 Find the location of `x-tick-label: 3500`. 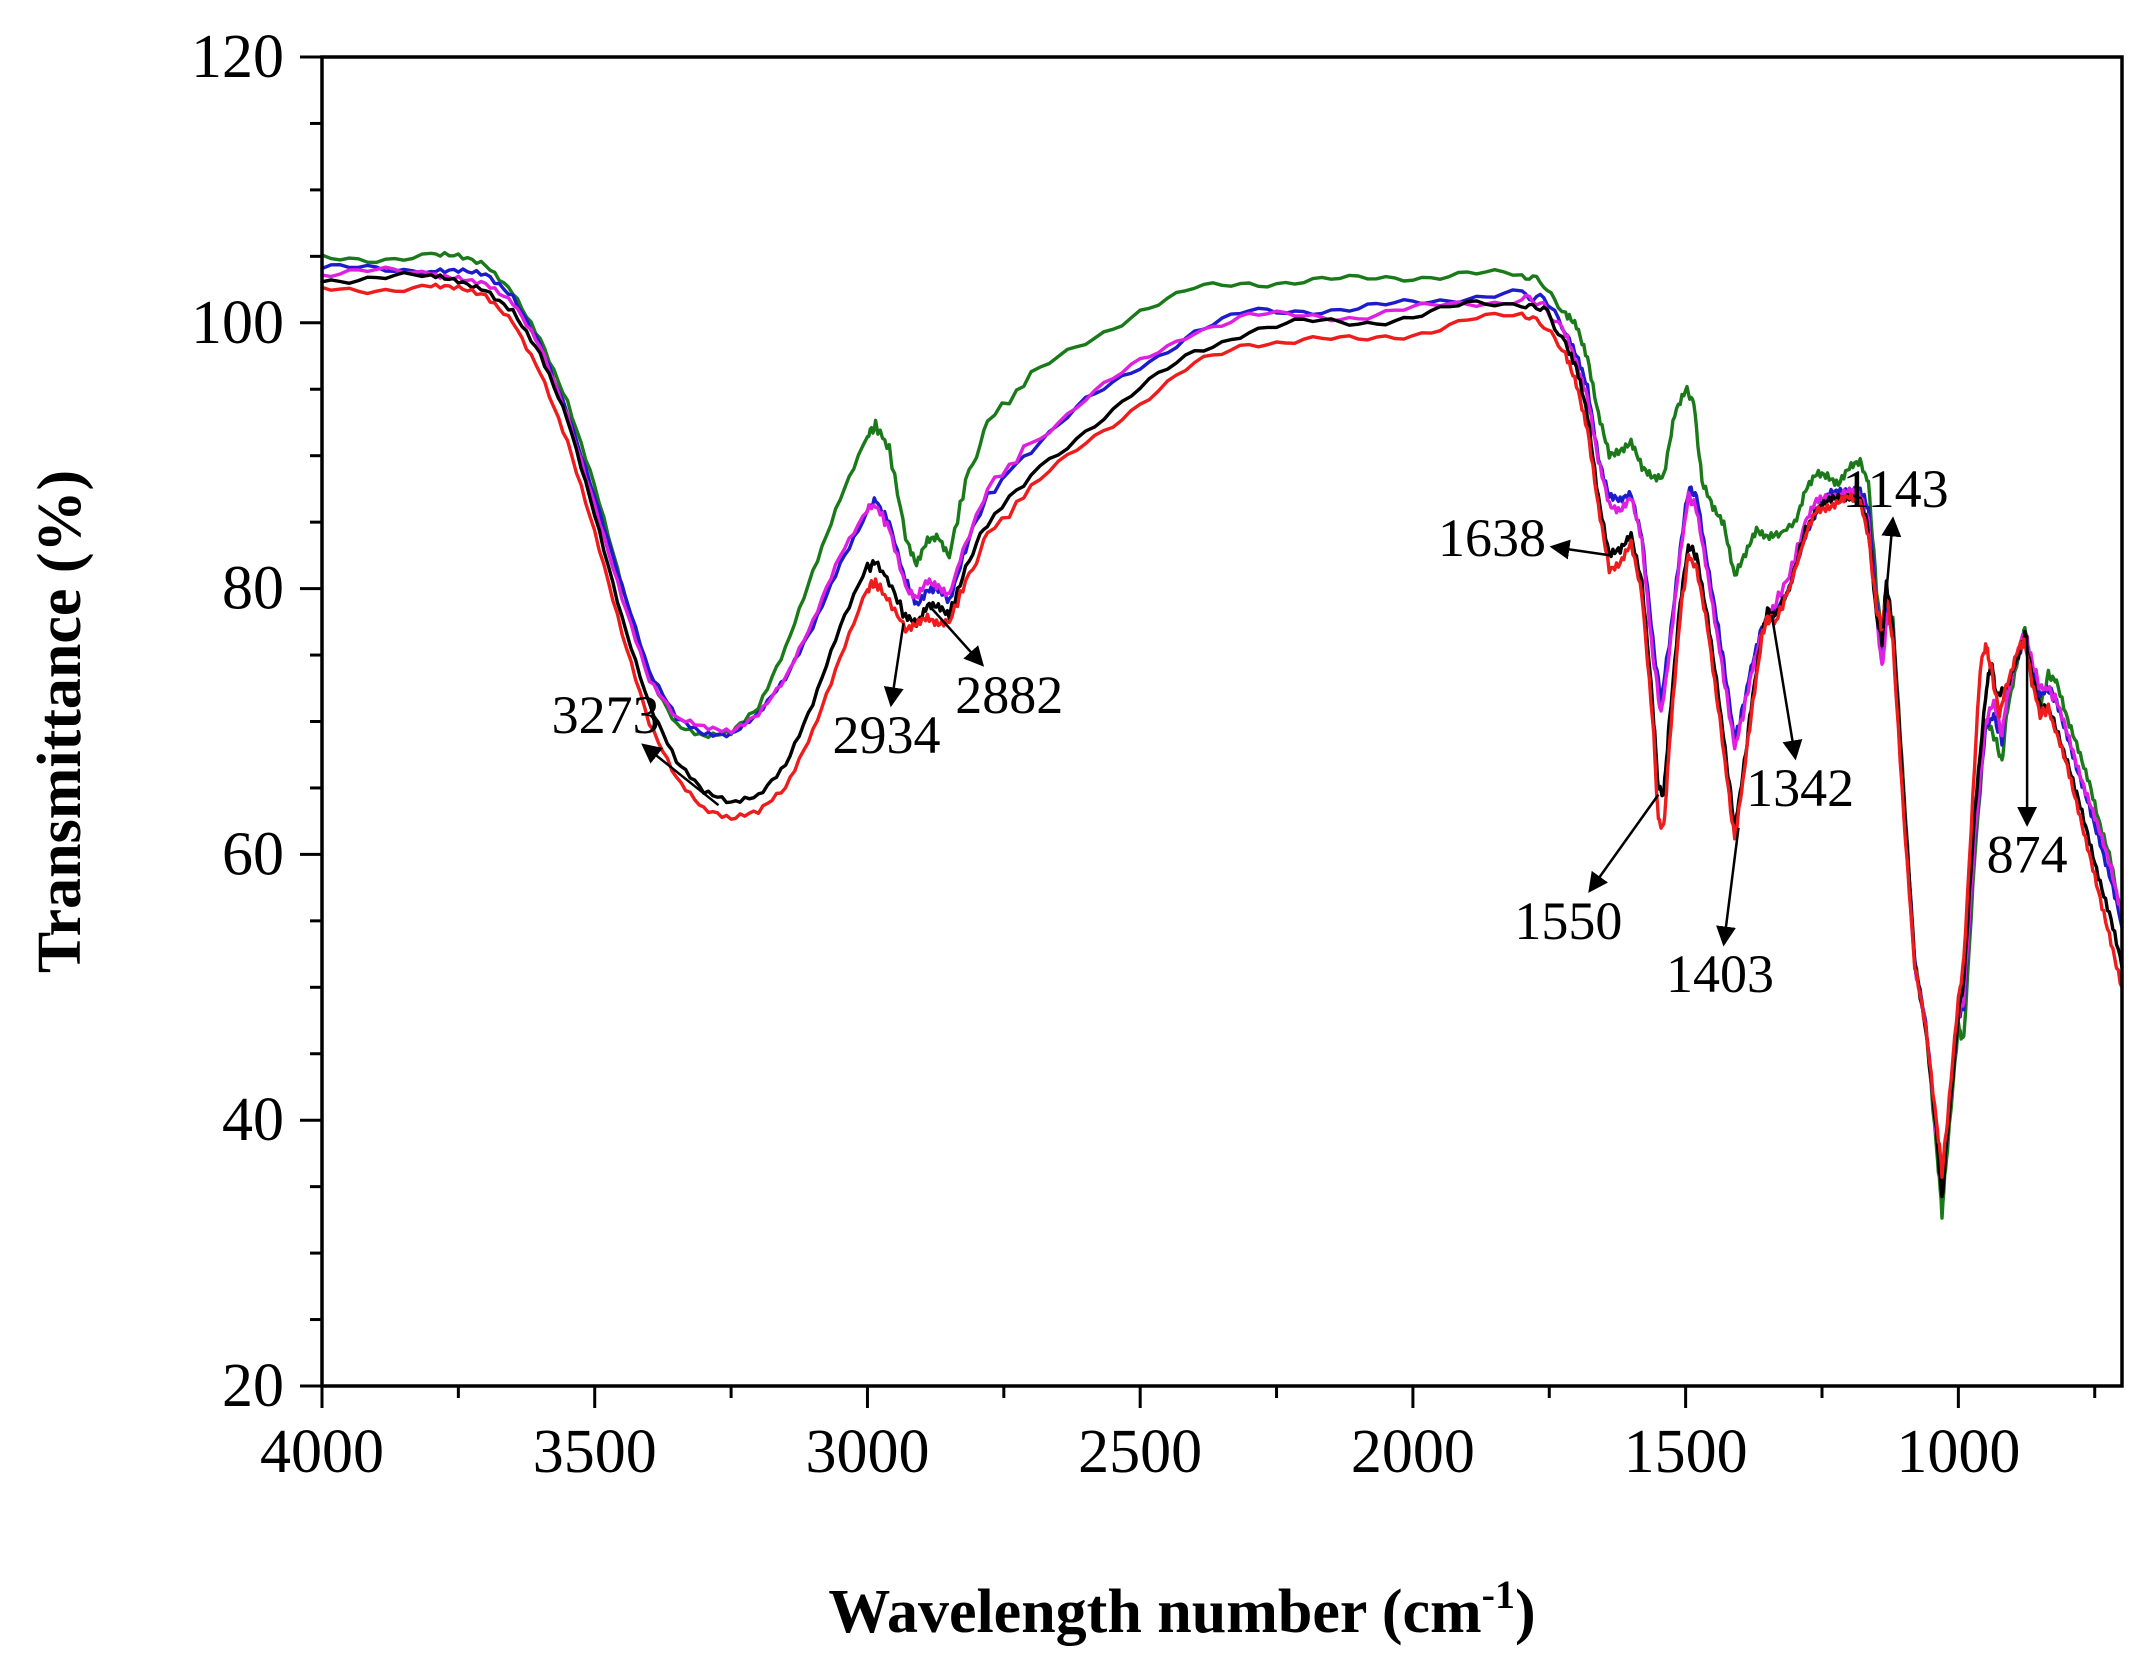

x-tick-label: 3500 is located at coordinates (595, 1452).